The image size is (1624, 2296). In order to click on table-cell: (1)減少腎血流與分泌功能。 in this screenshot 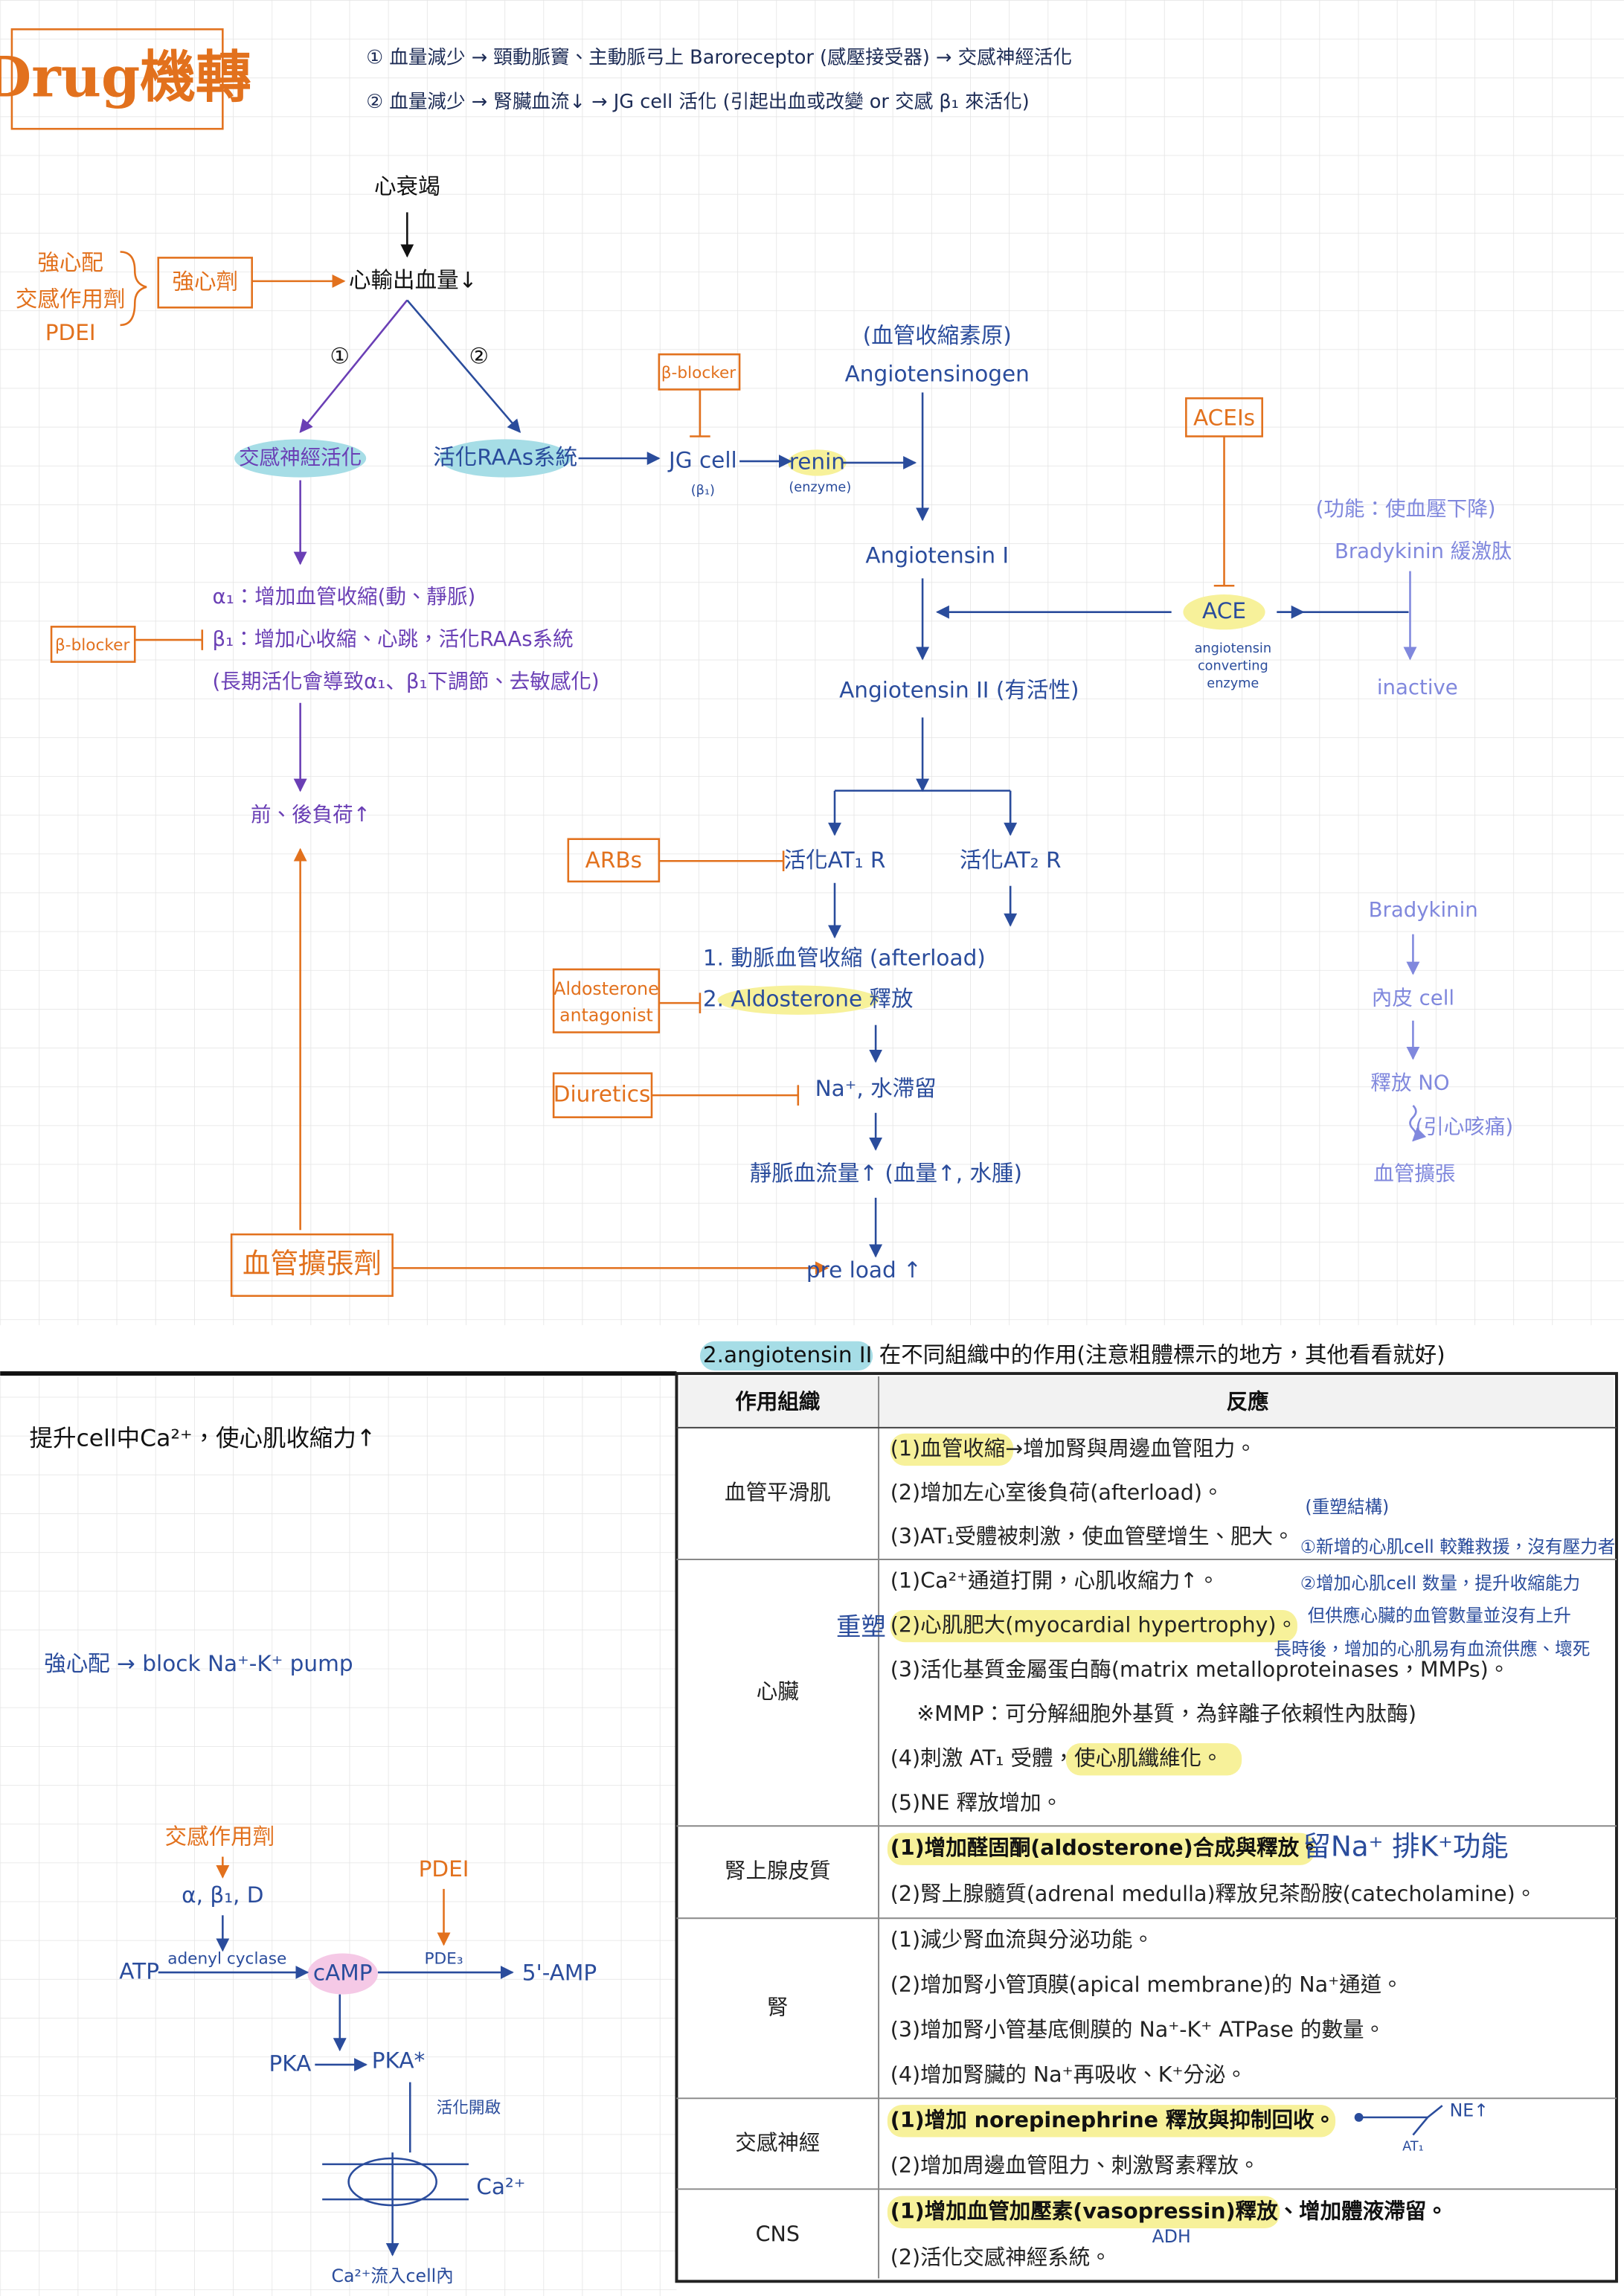, I will do `click(1022, 1939)`.